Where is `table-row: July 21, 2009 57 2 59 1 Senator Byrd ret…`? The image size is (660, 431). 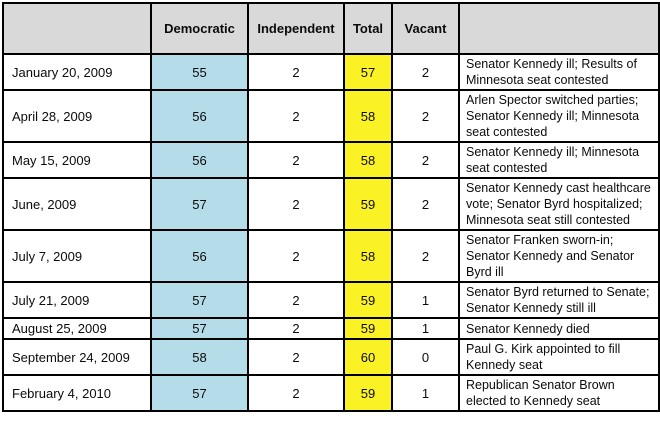 table-row: July 21, 2009 57 2 59 1 Senator Byrd ret… is located at coordinates (331, 300).